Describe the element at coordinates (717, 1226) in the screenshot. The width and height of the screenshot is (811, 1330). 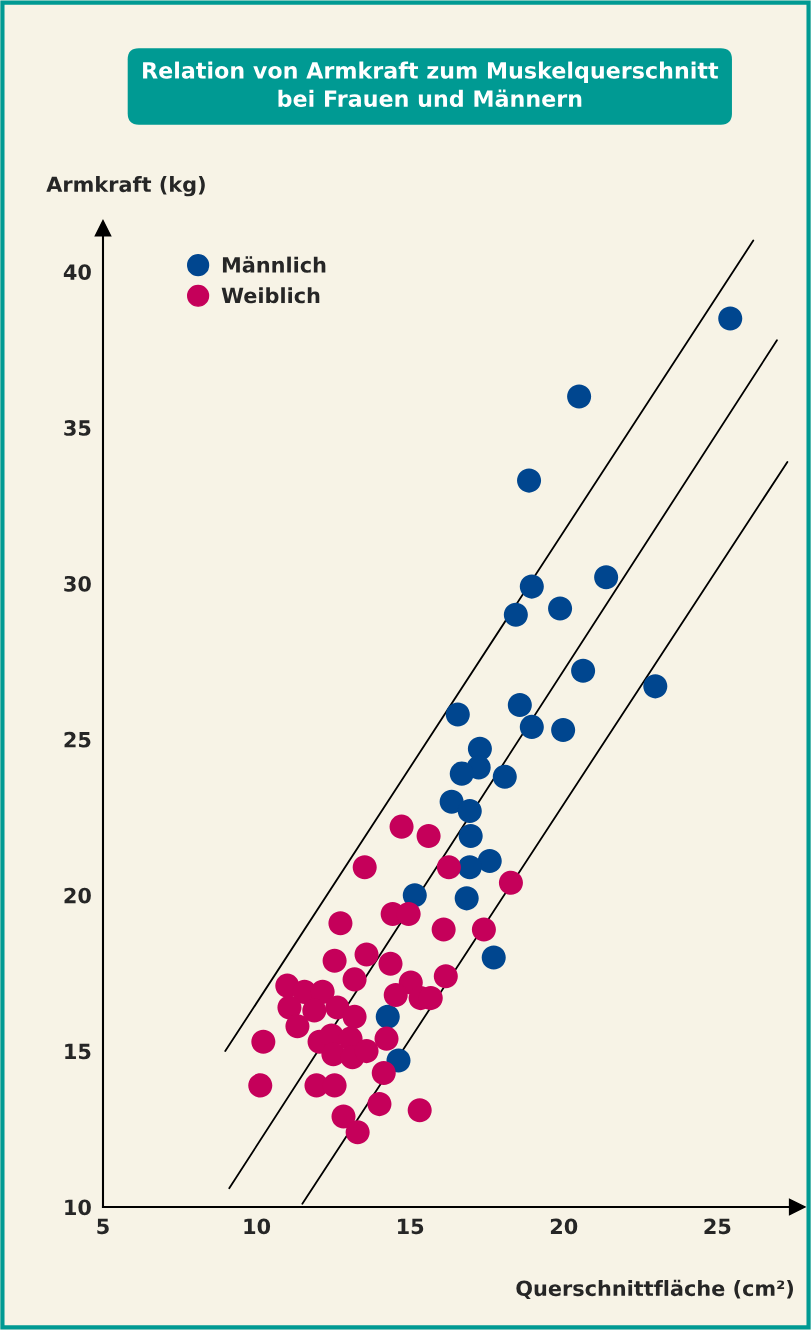
I see `x-tick-label: 25` at that location.